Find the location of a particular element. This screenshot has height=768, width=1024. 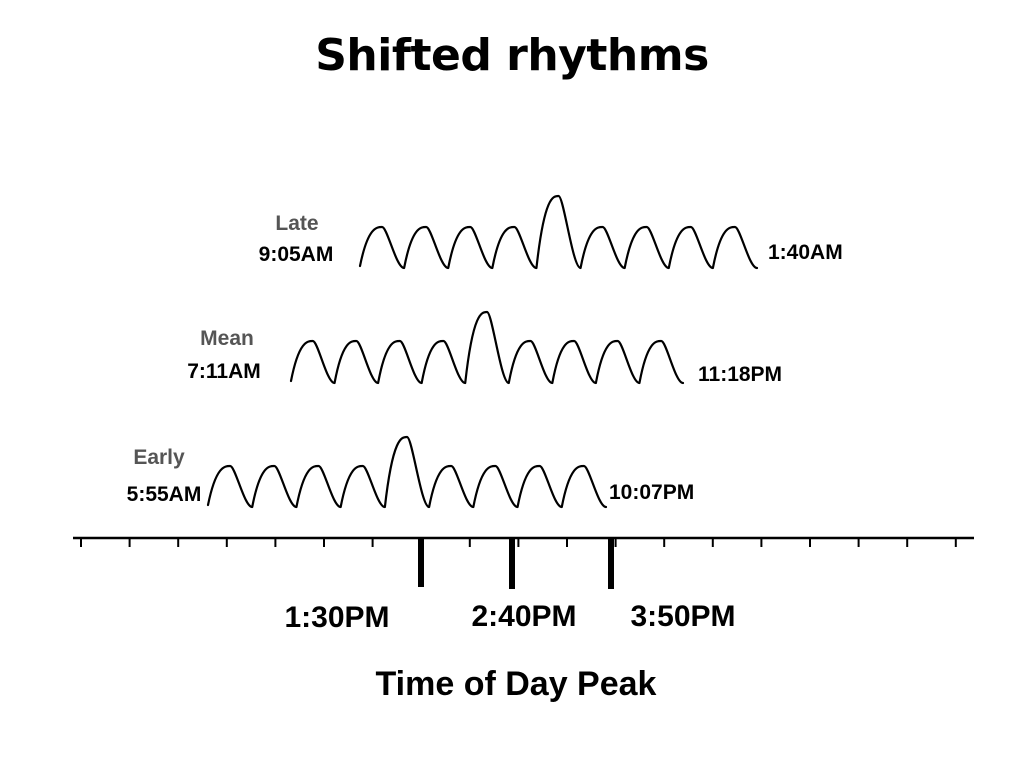

row-name-early: Early is located at coordinates (159, 457).